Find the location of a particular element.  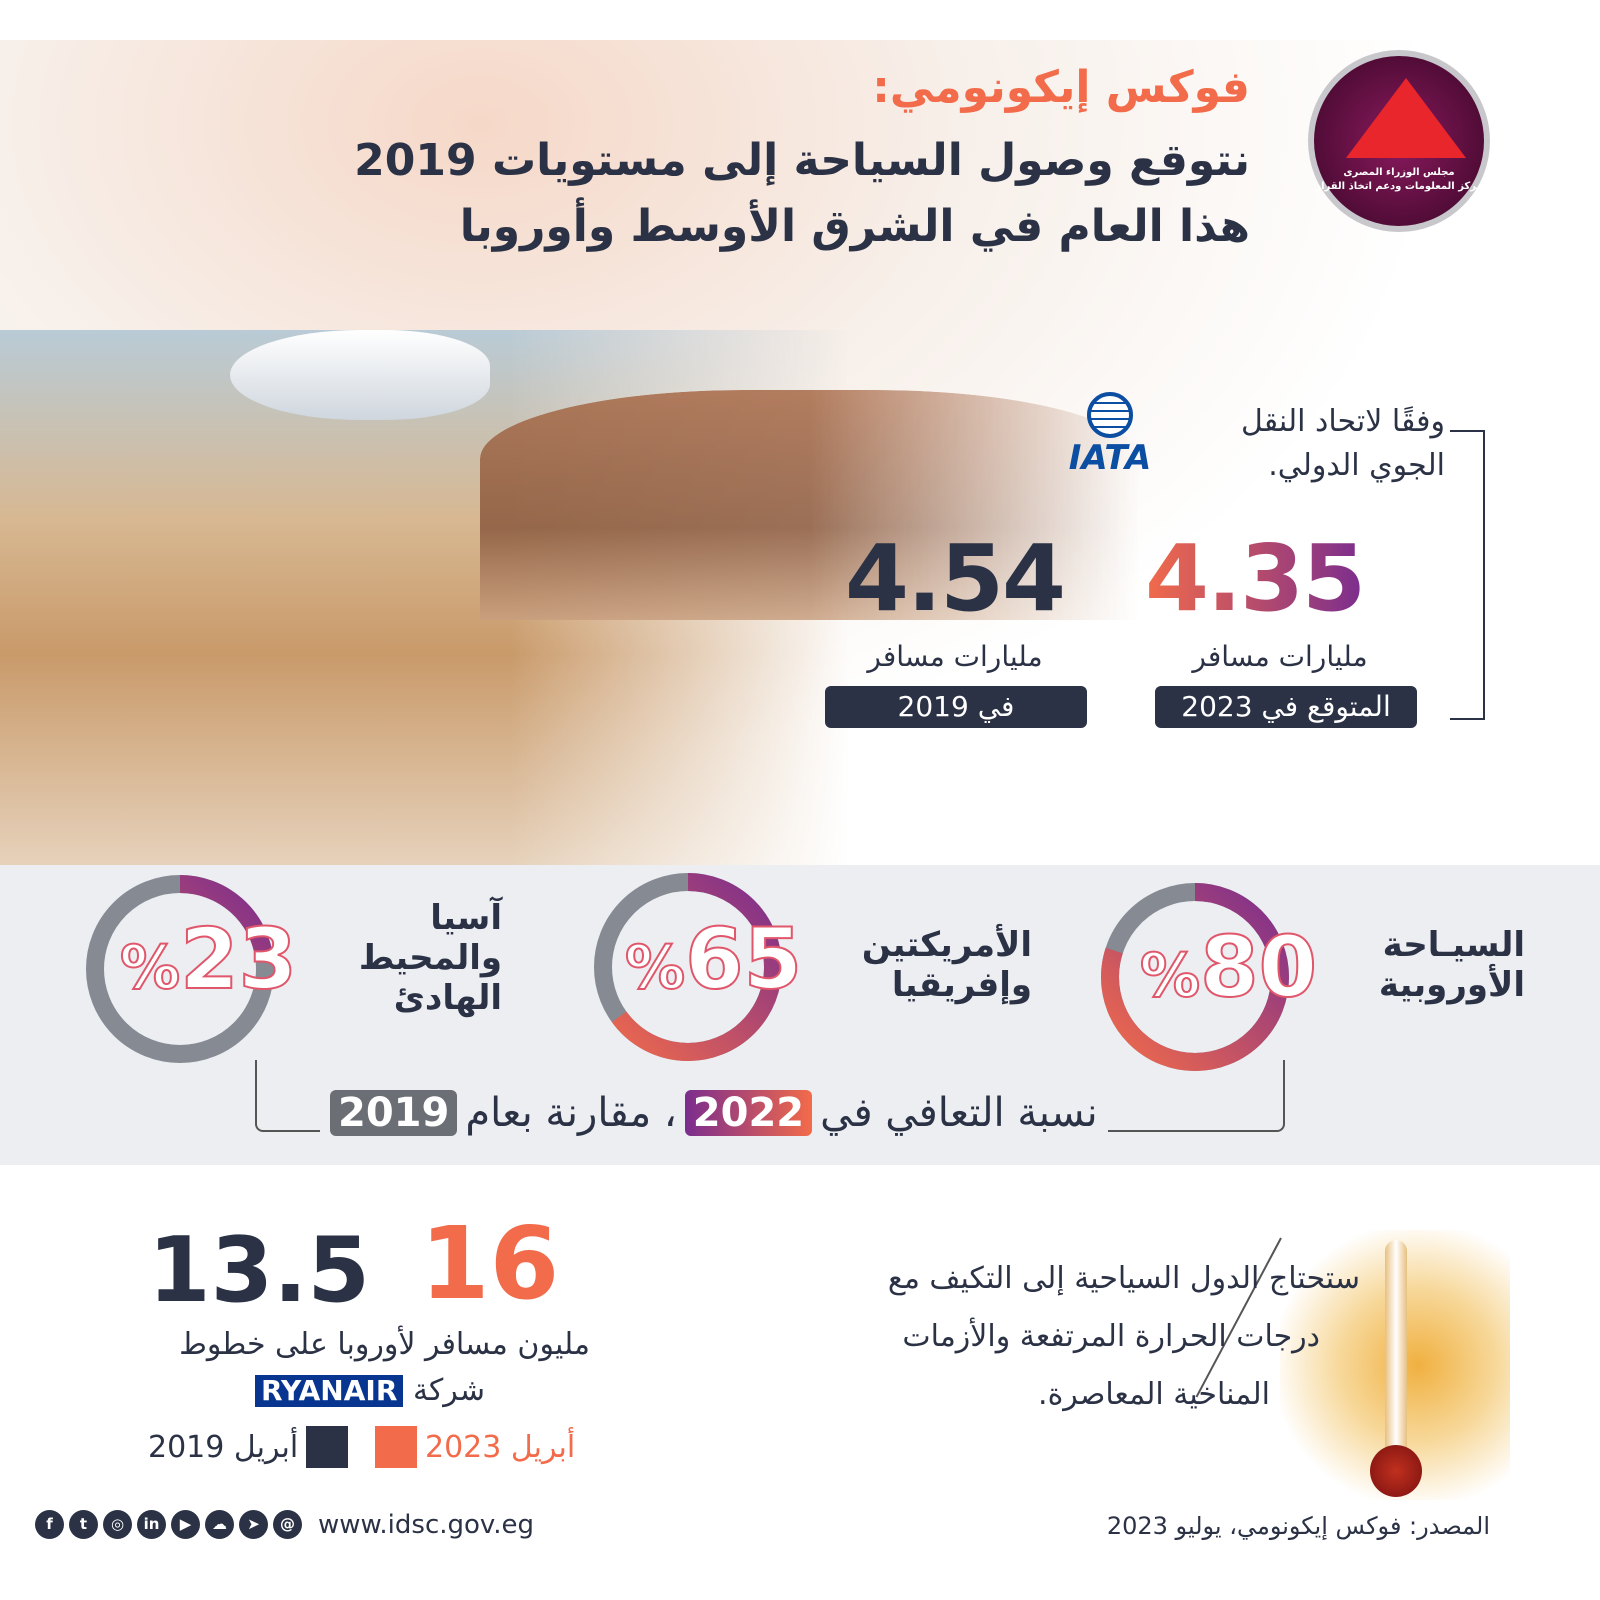

recovery-caption: نسبة التعافي في 2022 ، مقارنة بعام 2019 is located at coordinates (714, 1113).